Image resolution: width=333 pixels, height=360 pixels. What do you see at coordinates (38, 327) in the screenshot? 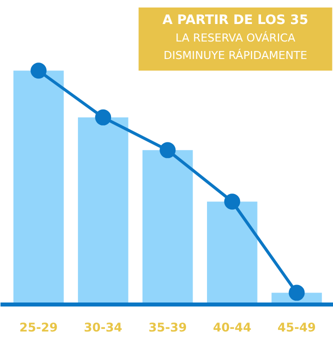
I see `x-tick-label: 25-29` at bounding box center [38, 327].